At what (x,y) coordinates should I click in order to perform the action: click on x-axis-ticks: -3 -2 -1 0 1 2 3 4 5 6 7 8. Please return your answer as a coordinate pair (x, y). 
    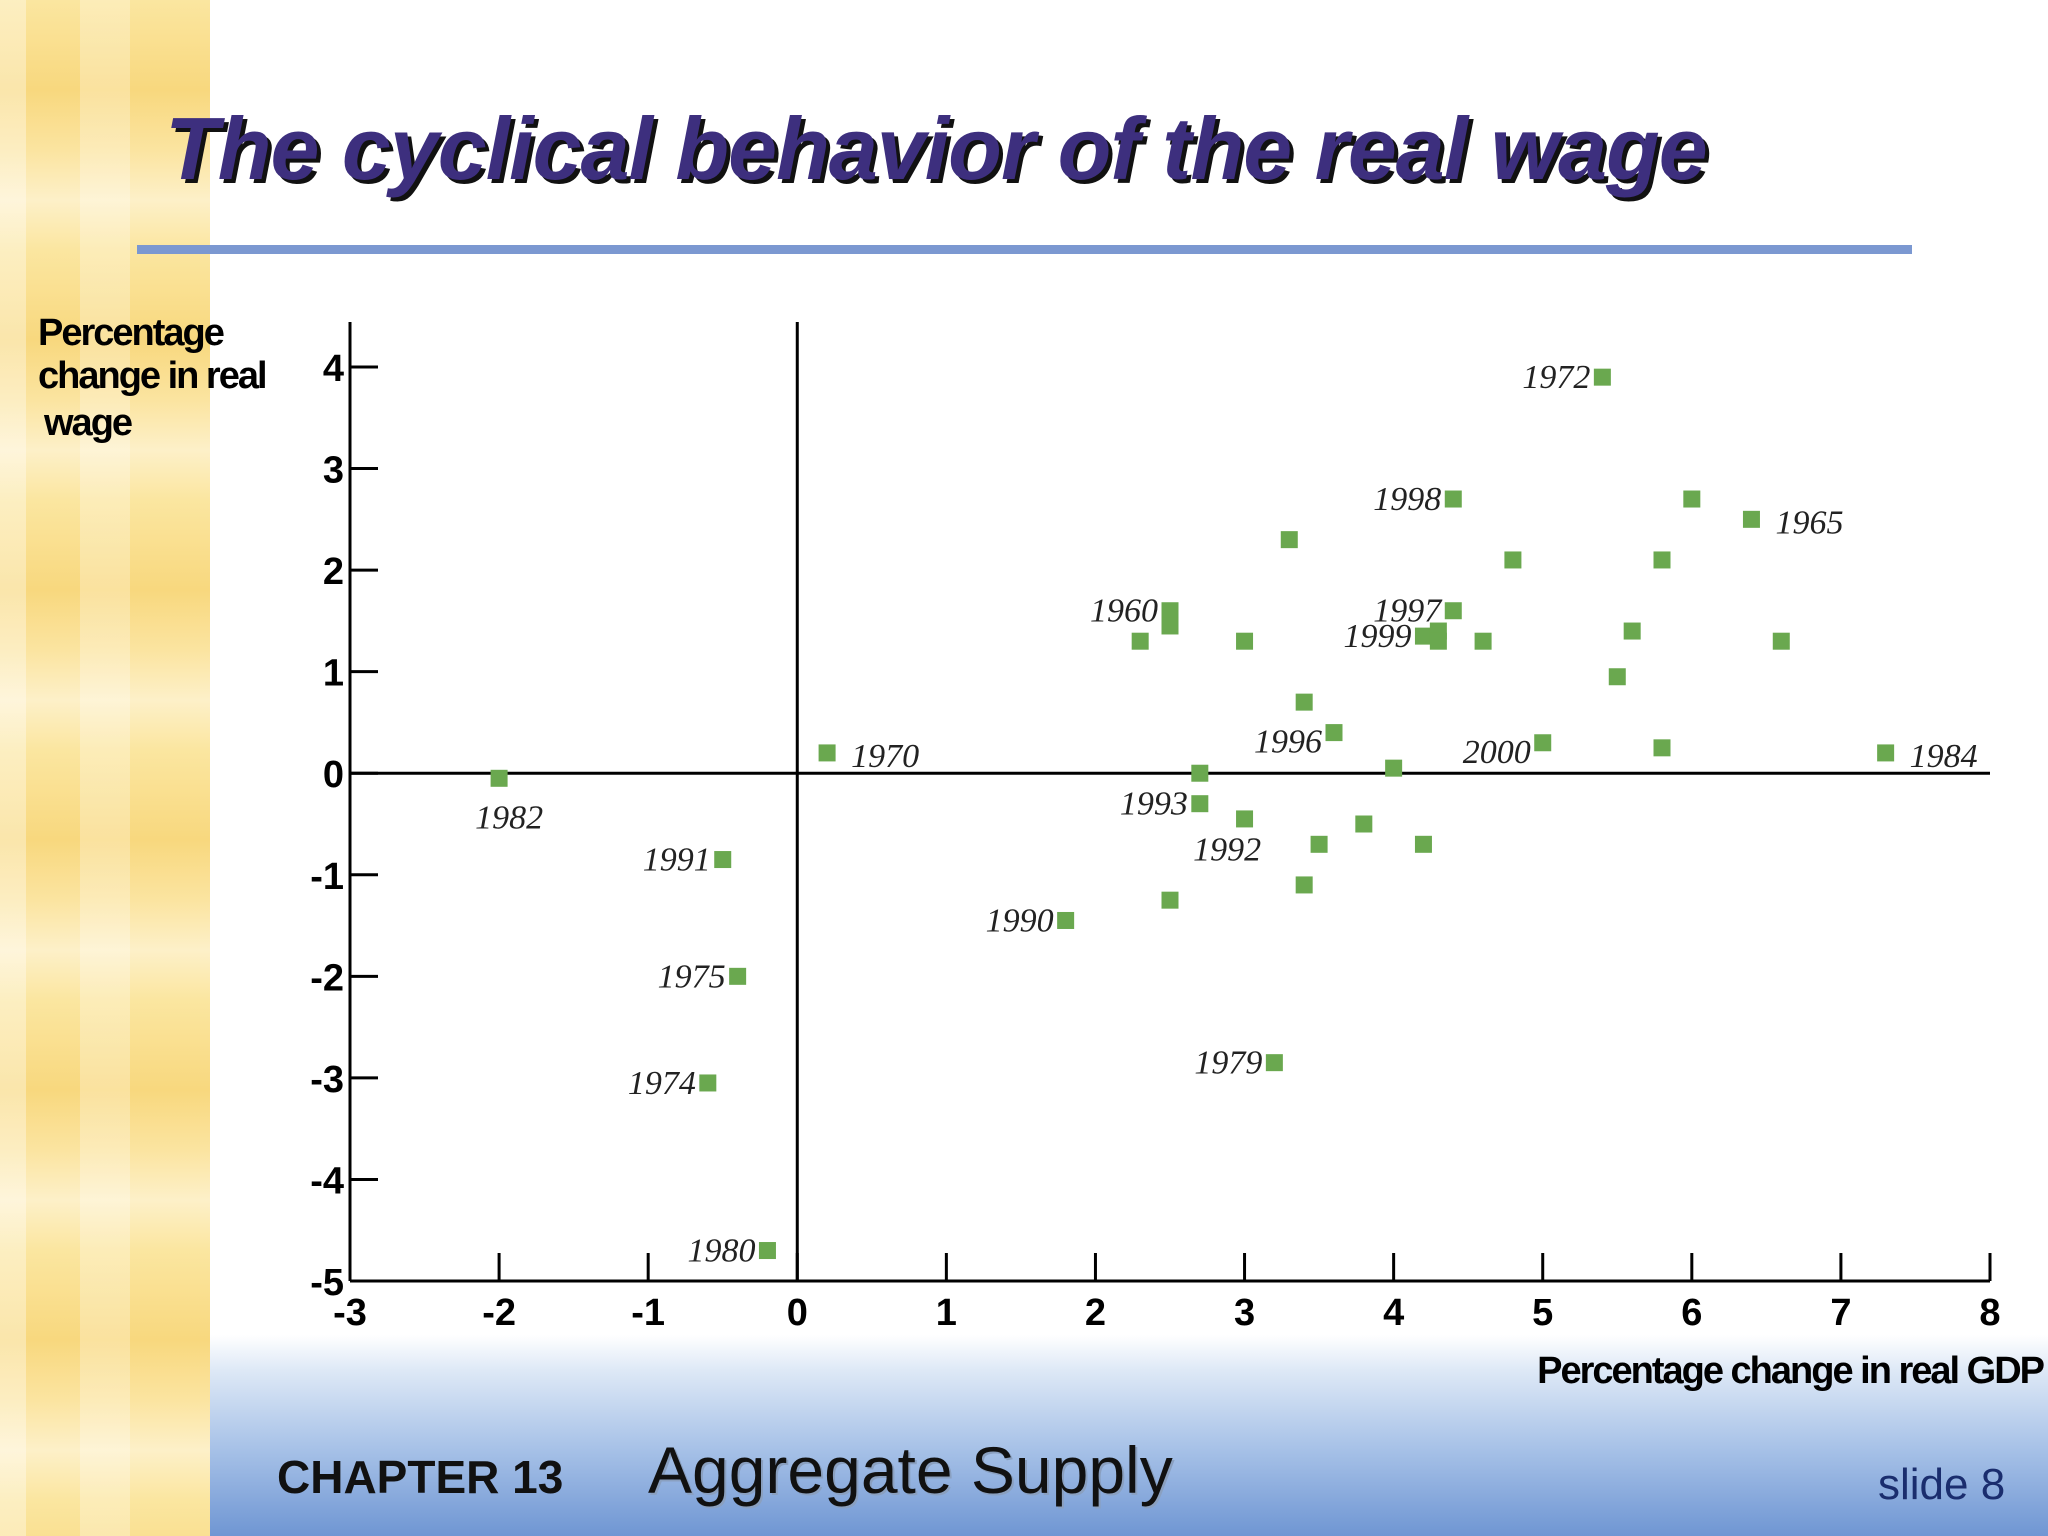
    Looking at the image, I should click on (1167, 1293).